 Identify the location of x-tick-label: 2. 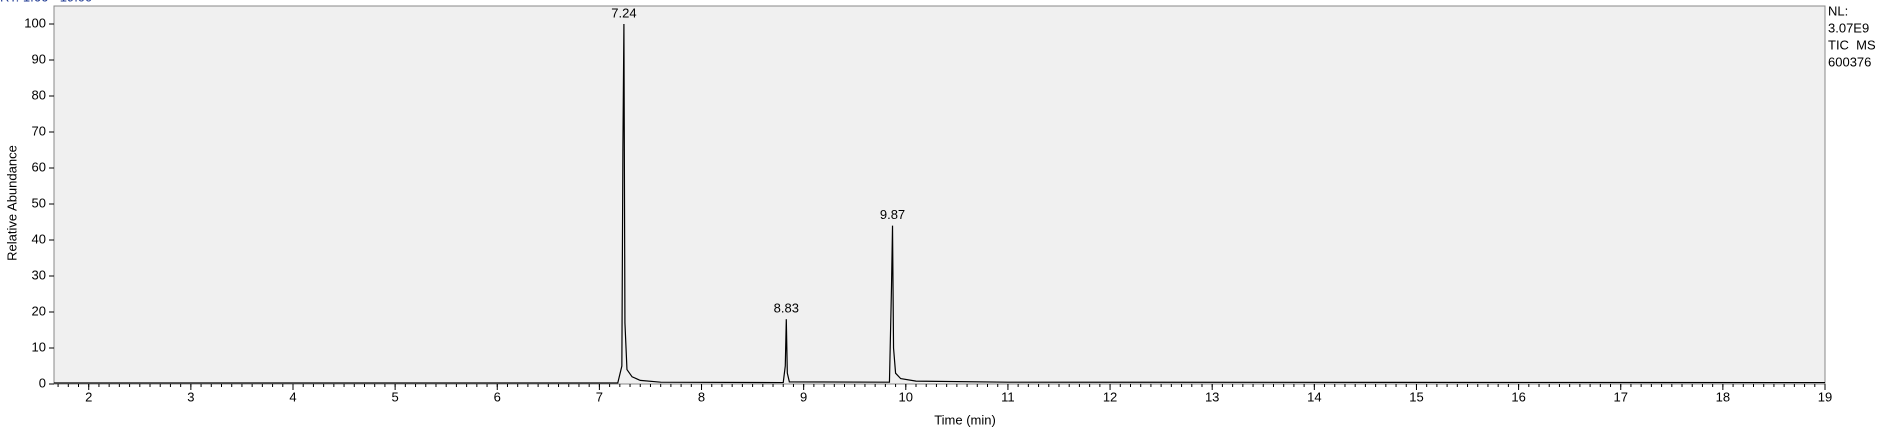
(88, 396).